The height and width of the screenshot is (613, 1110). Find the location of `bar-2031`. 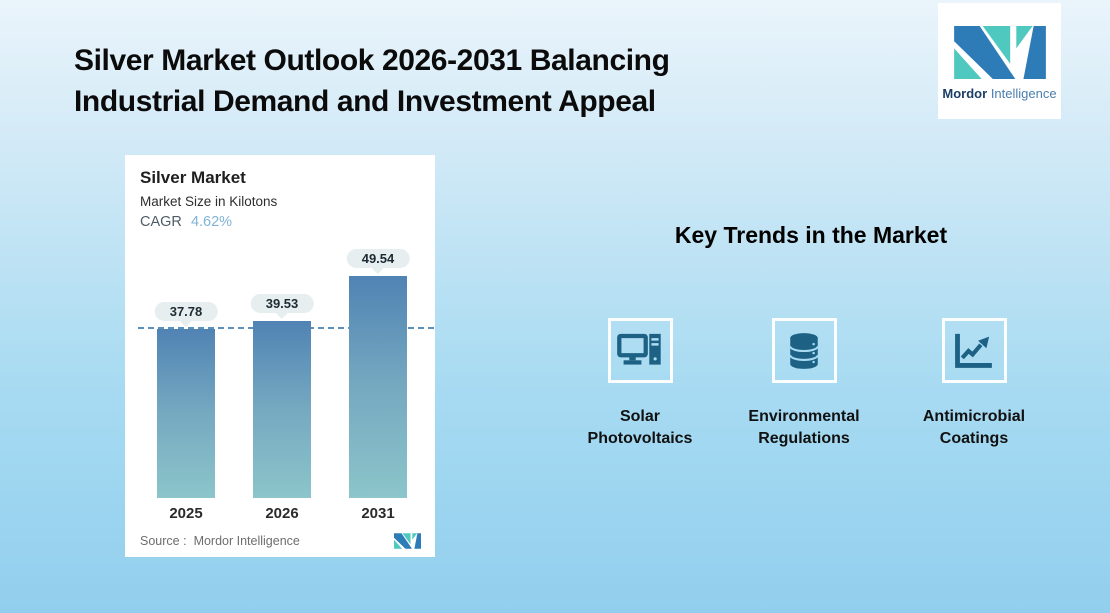

bar-2031 is located at coordinates (378, 387).